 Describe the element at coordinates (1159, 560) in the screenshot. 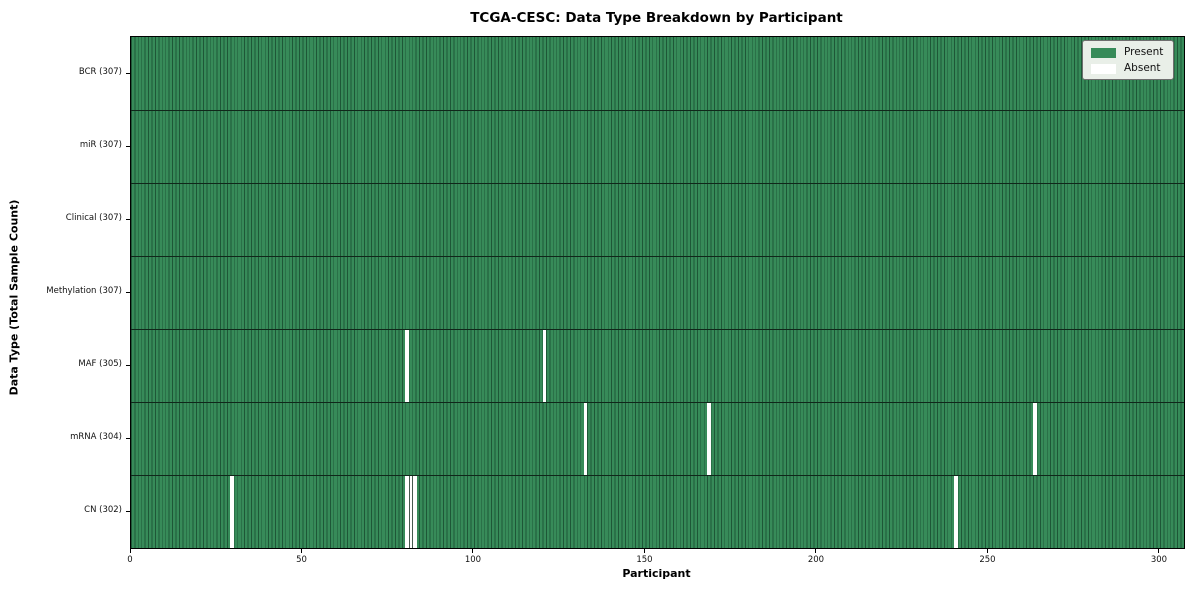

I see `x-tick-label: 300` at that location.